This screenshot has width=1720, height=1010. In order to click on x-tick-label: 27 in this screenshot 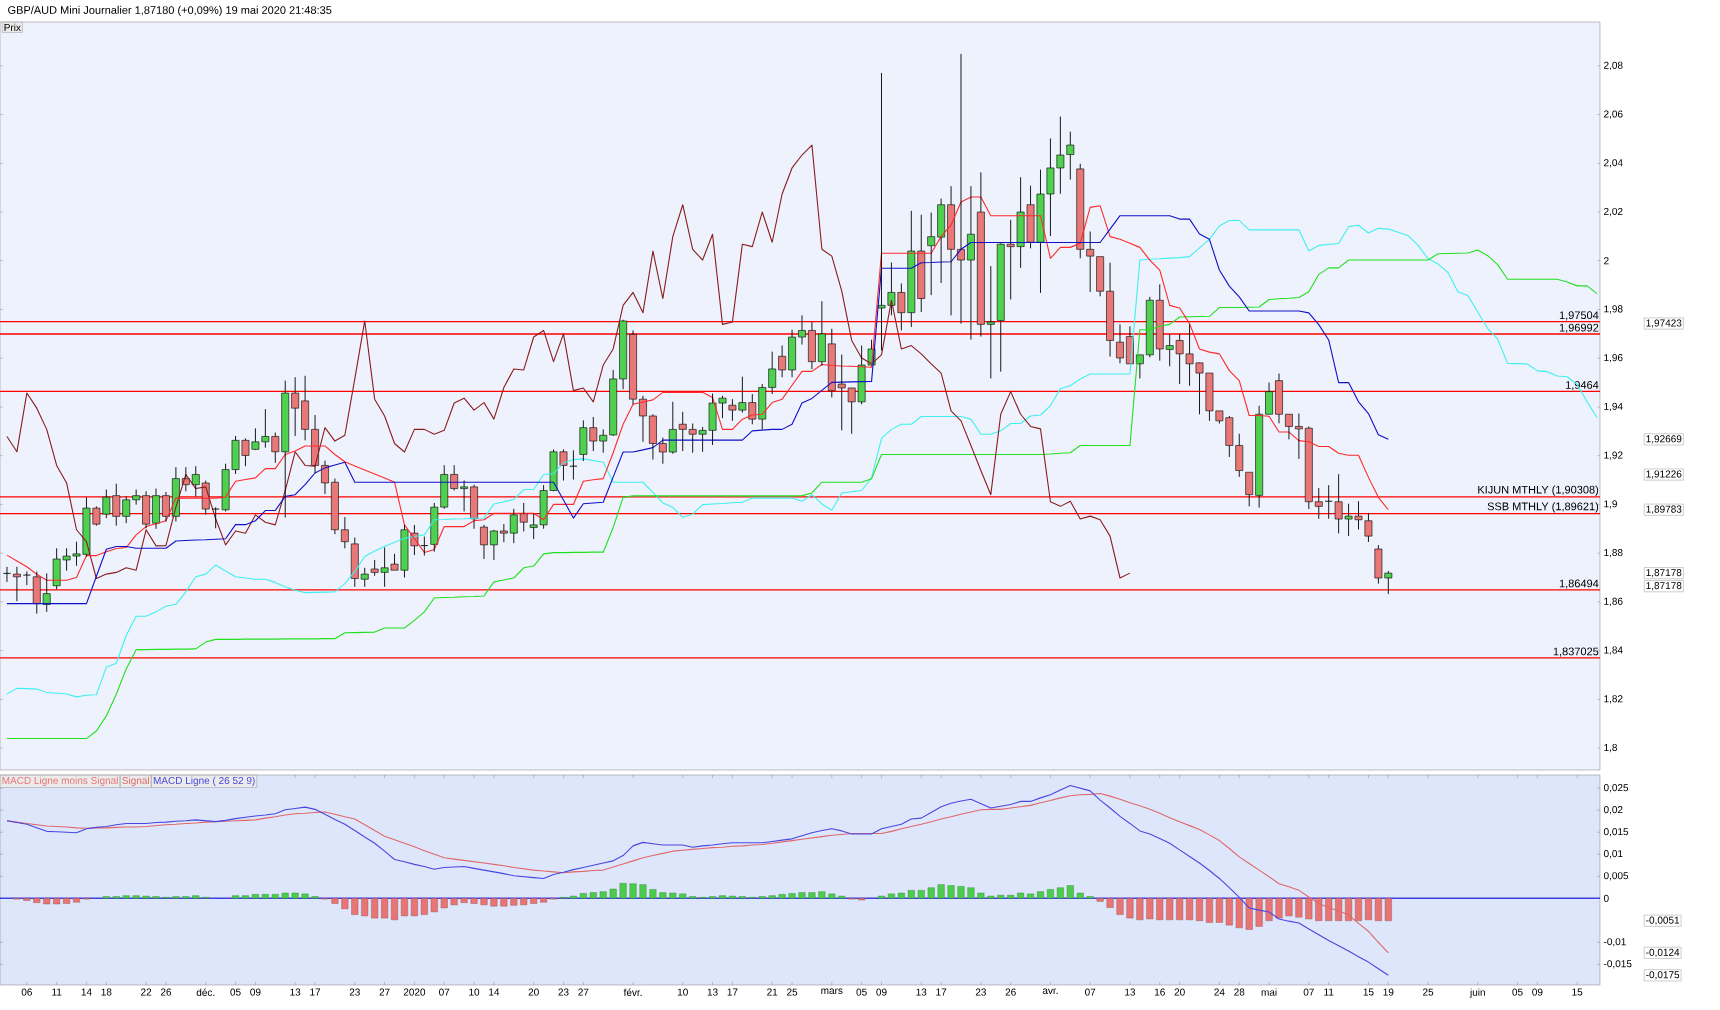, I will do `click(583, 992)`.